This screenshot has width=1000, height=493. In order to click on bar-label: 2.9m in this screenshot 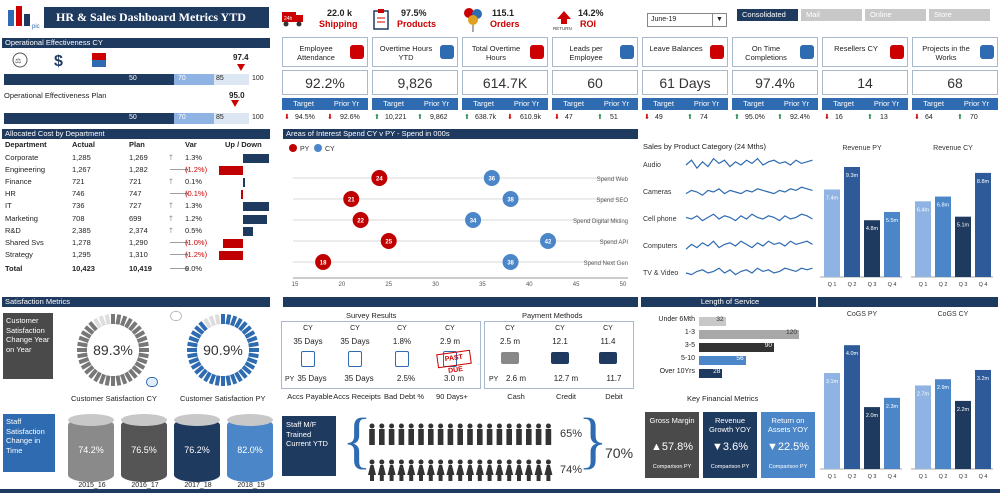, I will do `click(943, 388)`.